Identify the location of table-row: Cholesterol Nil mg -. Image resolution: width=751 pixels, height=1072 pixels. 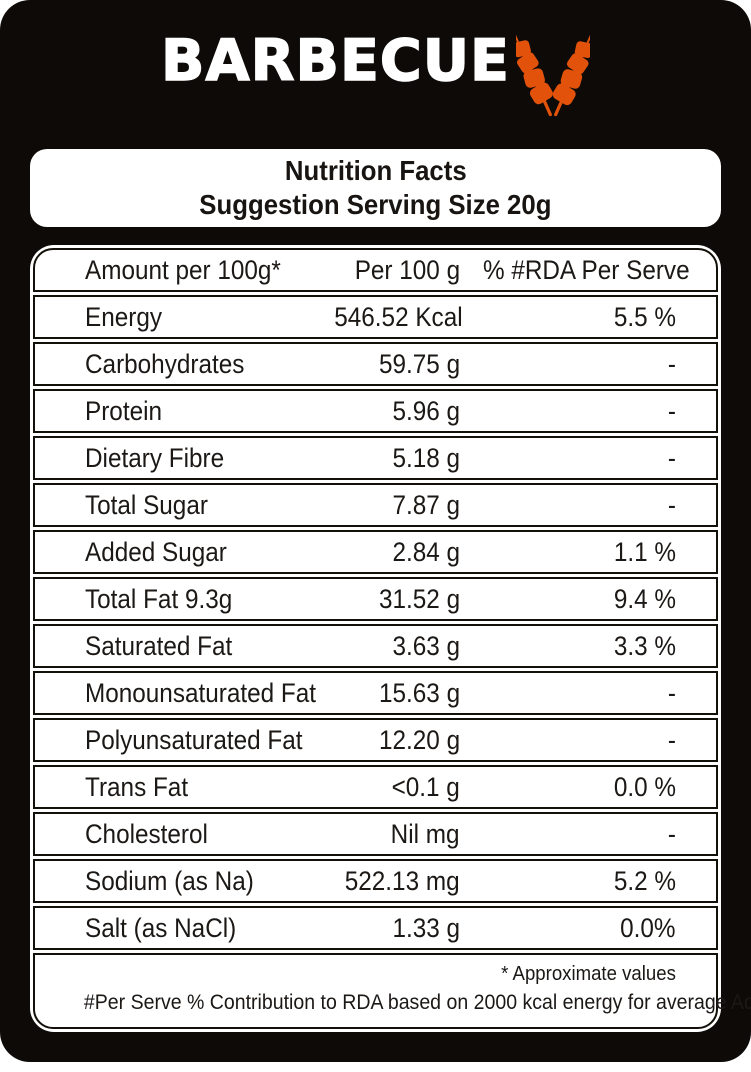
(375, 834).